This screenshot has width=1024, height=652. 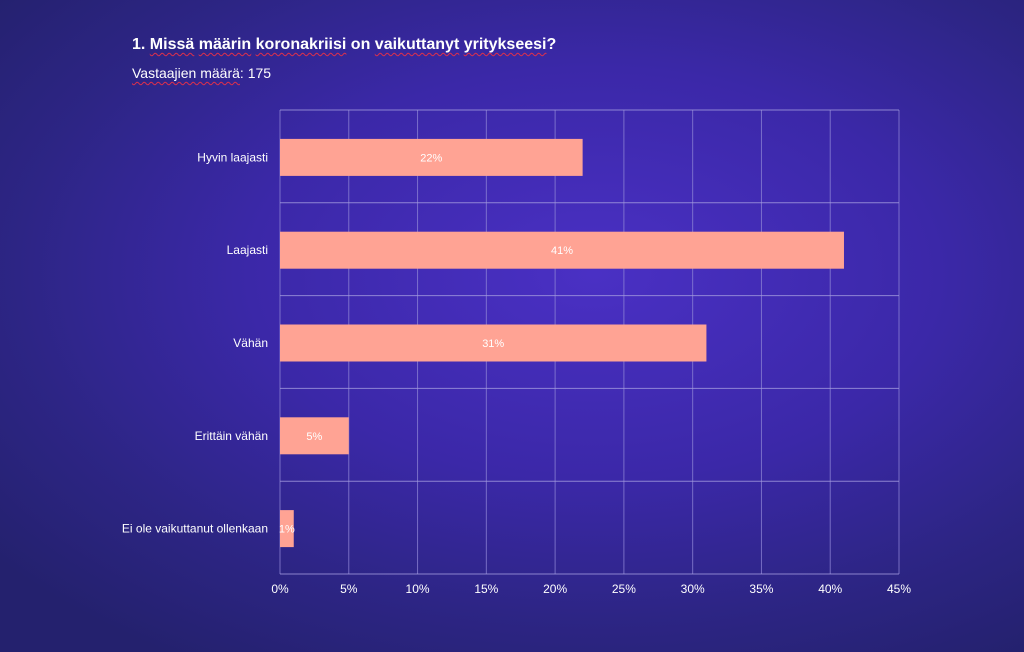 What do you see at coordinates (172, 44) in the screenshot?
I see `title-word: Missä` at bounding box center [172, 44].